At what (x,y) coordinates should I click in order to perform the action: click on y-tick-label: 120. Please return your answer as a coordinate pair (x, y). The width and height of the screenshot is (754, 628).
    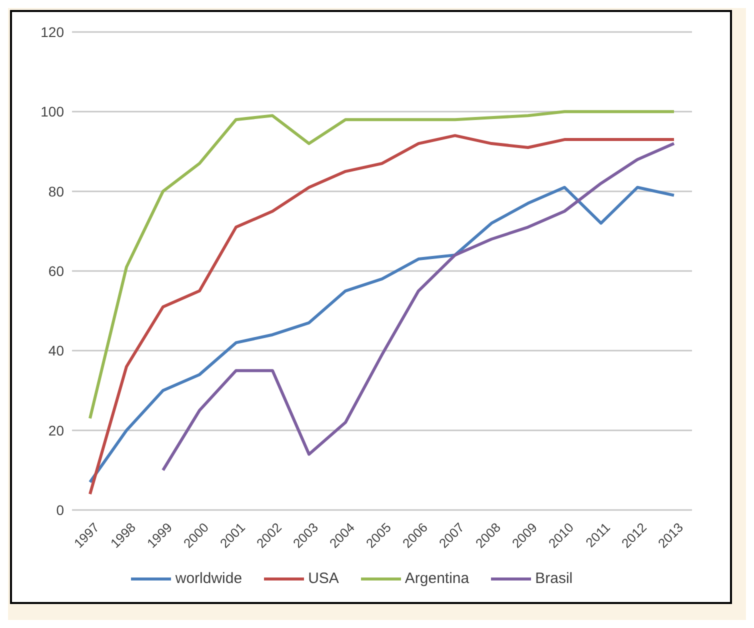
    Looking at the image, I should click on (52, 32).